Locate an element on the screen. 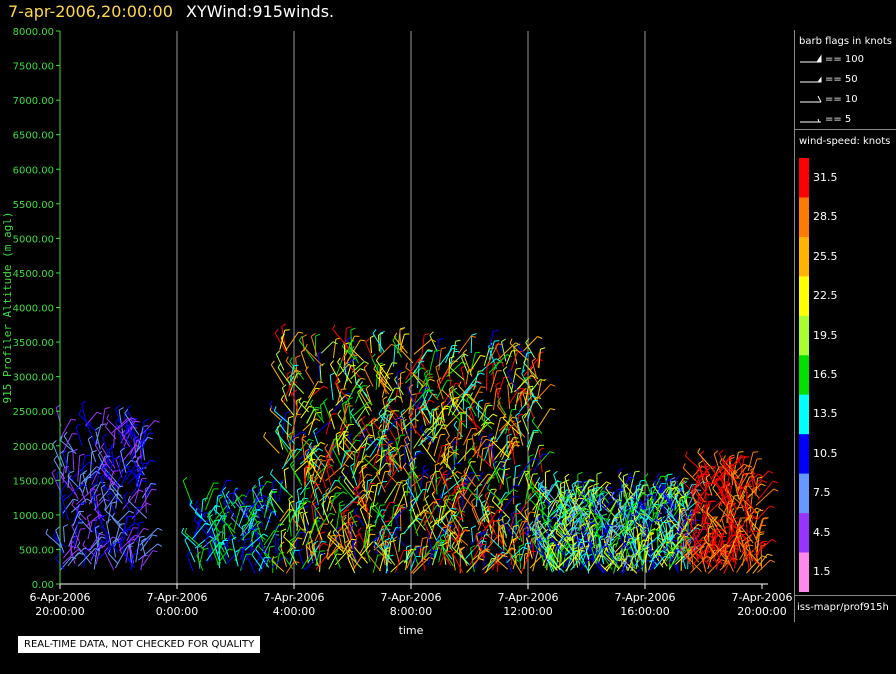 The image size is (896, 674). speed-color-swatch is located at coordinates (804, 256).